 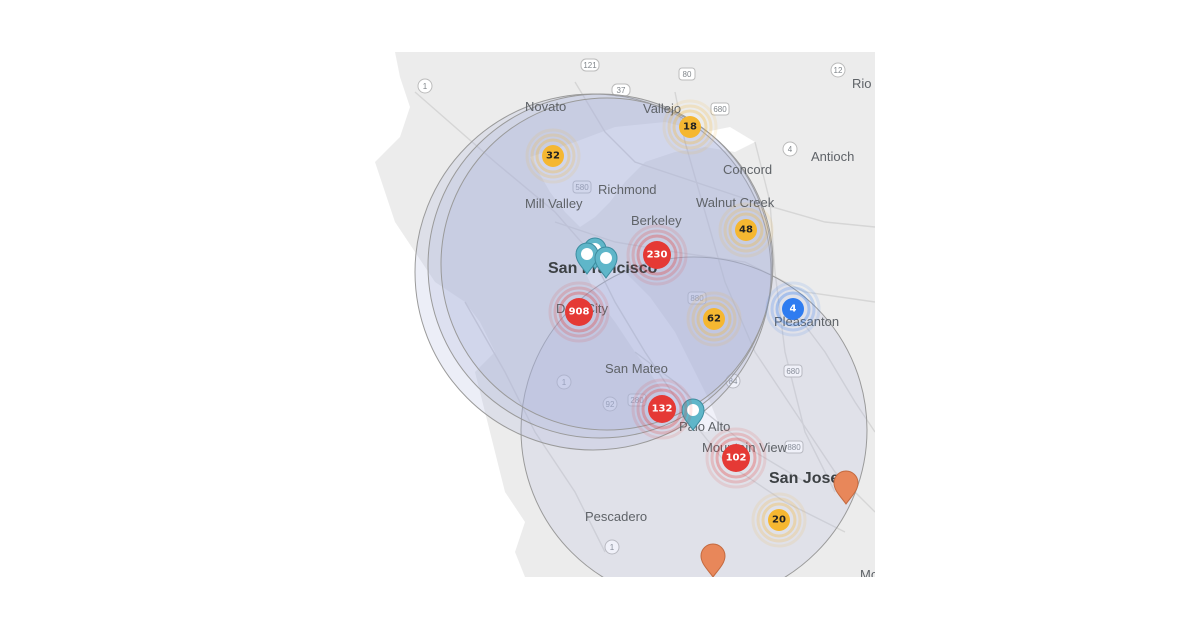 I want to click on cluster-count: 230, so click(x=657, y=255).